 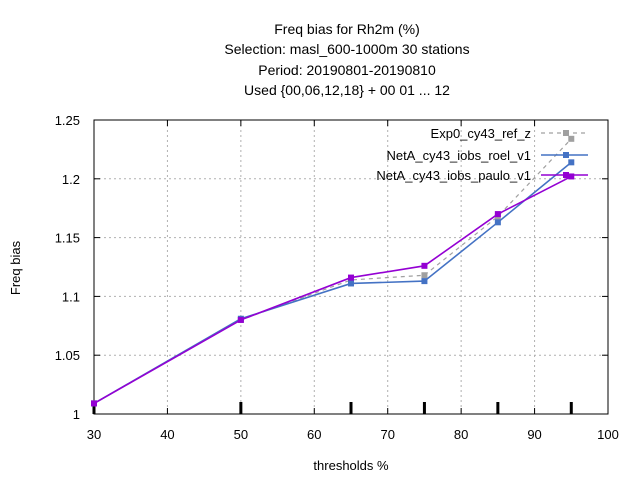 I want to click on title-line-3: Period: 20190801-20190810, so click(x=347, y=70).